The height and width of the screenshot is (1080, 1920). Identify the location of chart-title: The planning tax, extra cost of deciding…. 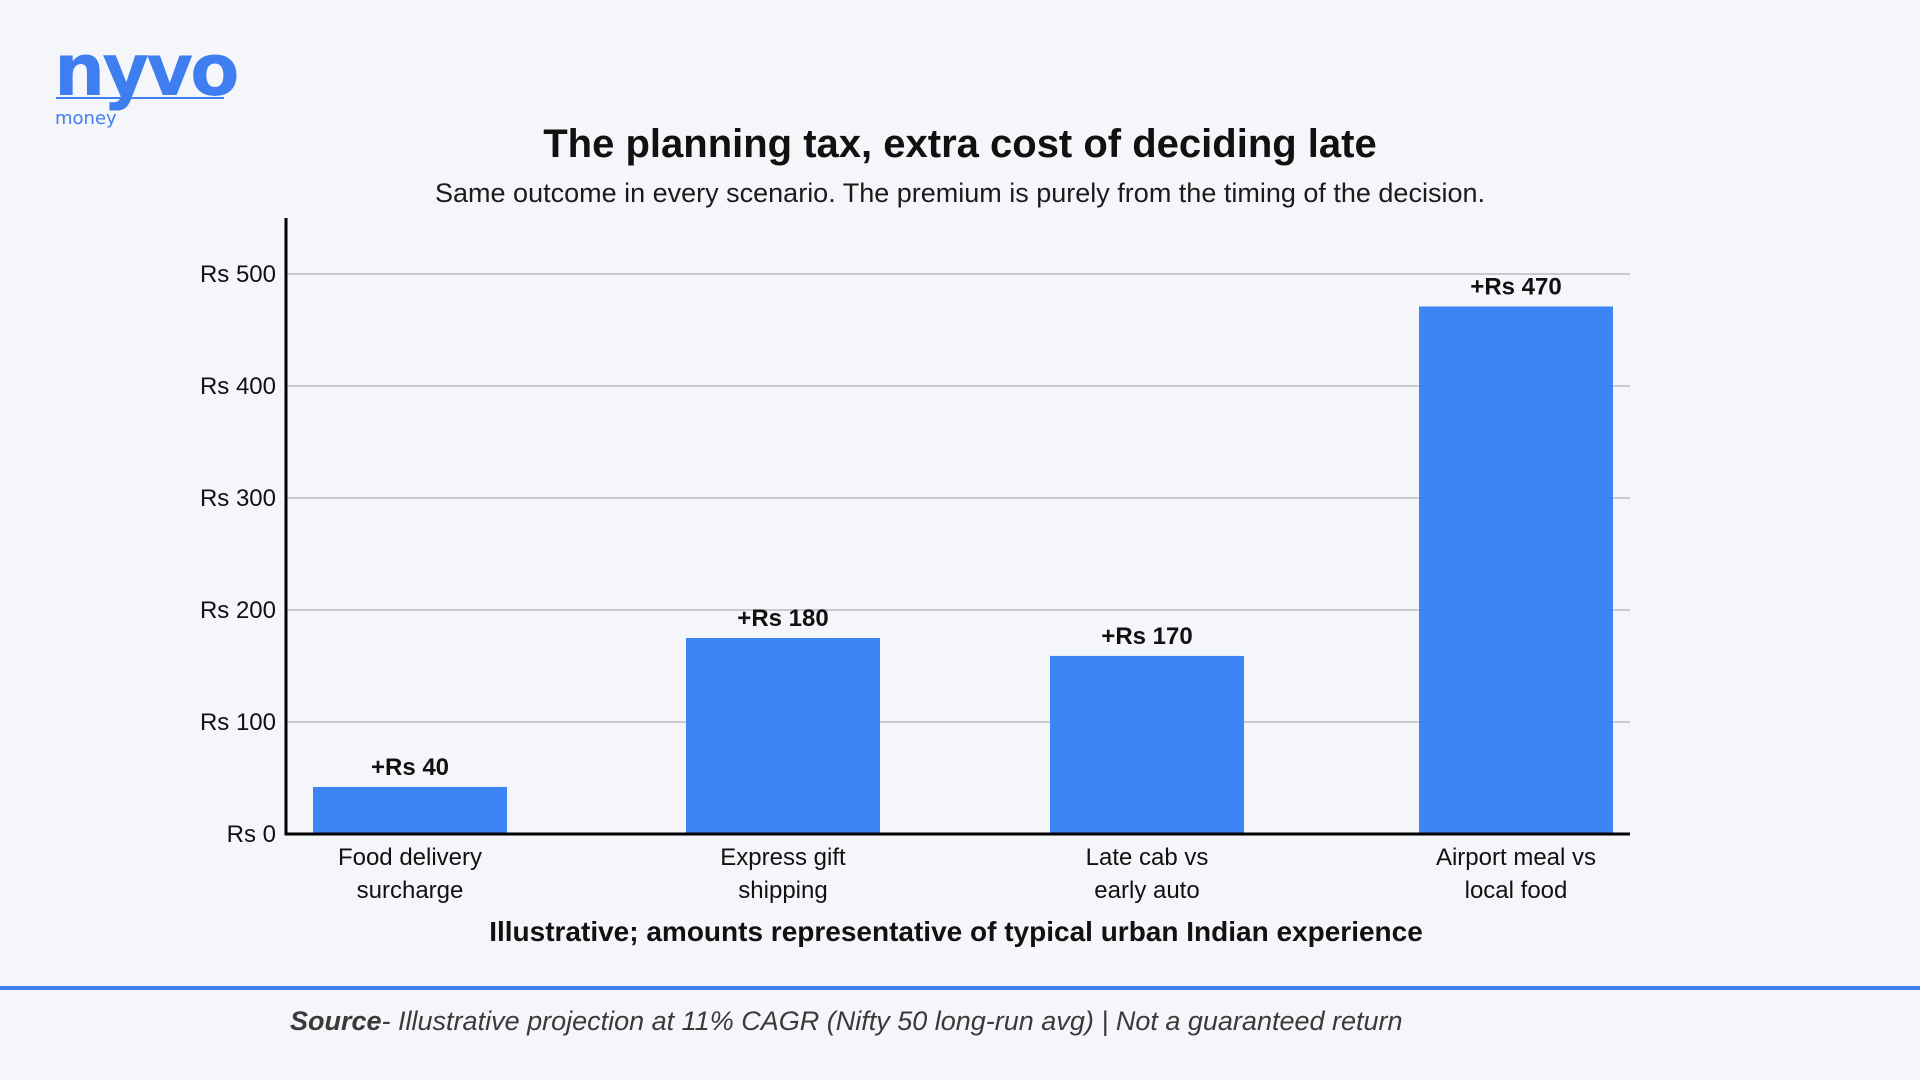
(960, 144).